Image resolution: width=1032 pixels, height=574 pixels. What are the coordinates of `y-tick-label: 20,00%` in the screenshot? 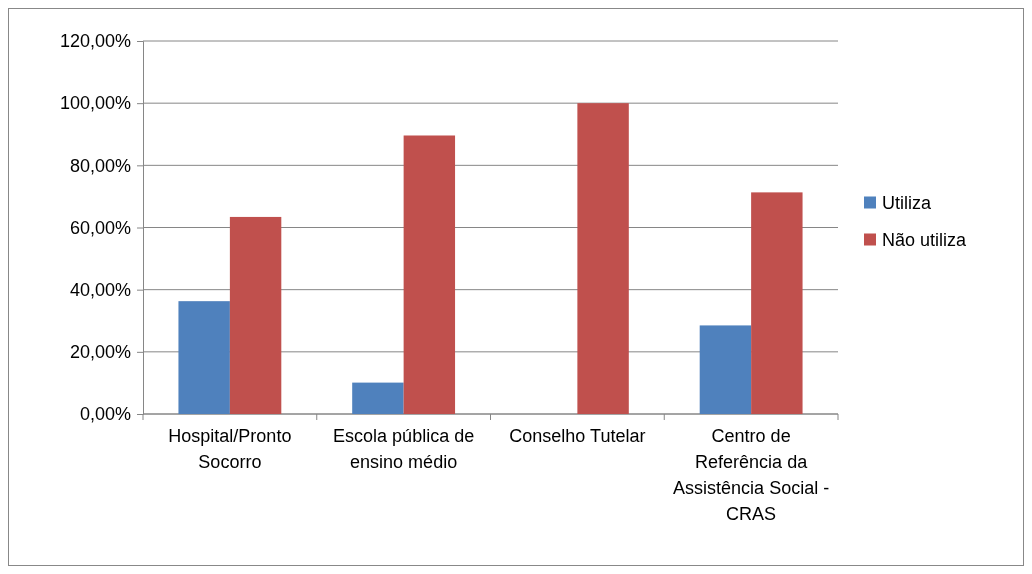 It's located at (100, 352).